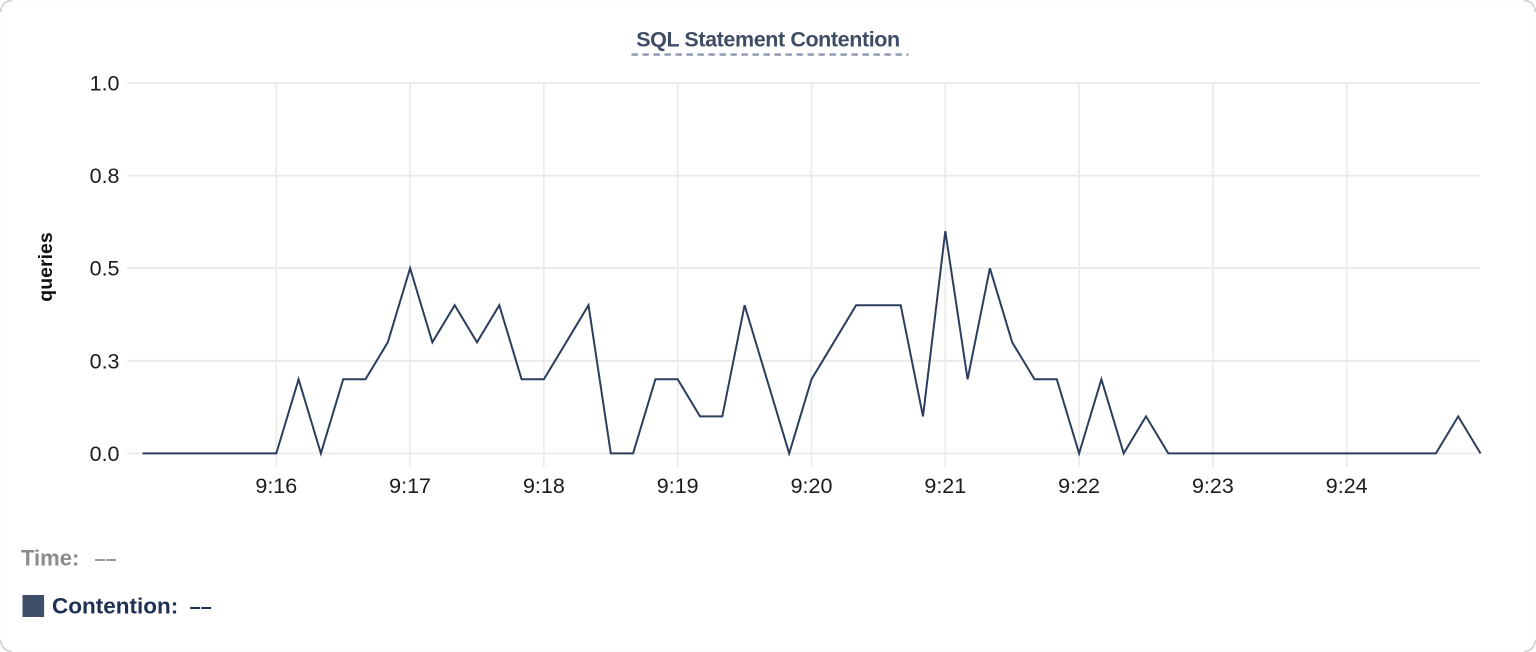 This screenshot has width=1536, height=652. I want to click on svg-text: 9:20, so click(812, 486).